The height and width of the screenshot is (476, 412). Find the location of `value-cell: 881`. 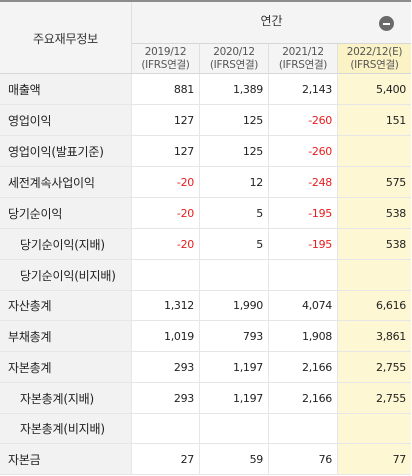

value-cell: 881 is located at coordinates (166, 89).